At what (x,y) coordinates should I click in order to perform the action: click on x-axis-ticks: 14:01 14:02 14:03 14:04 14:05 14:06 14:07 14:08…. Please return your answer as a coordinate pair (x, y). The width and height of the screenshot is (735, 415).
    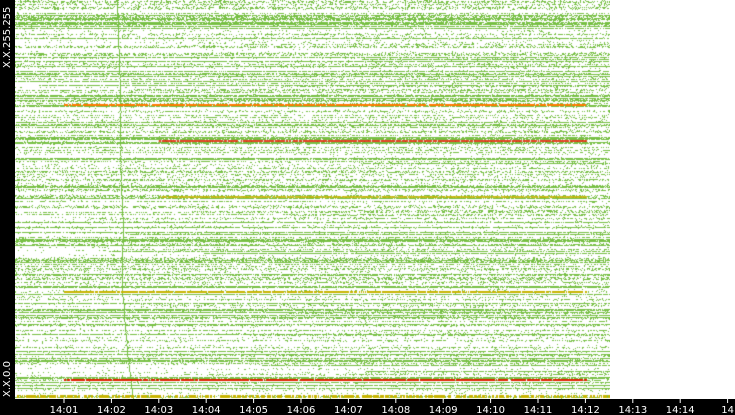
    Looking at the image, I should click on (392, 407).